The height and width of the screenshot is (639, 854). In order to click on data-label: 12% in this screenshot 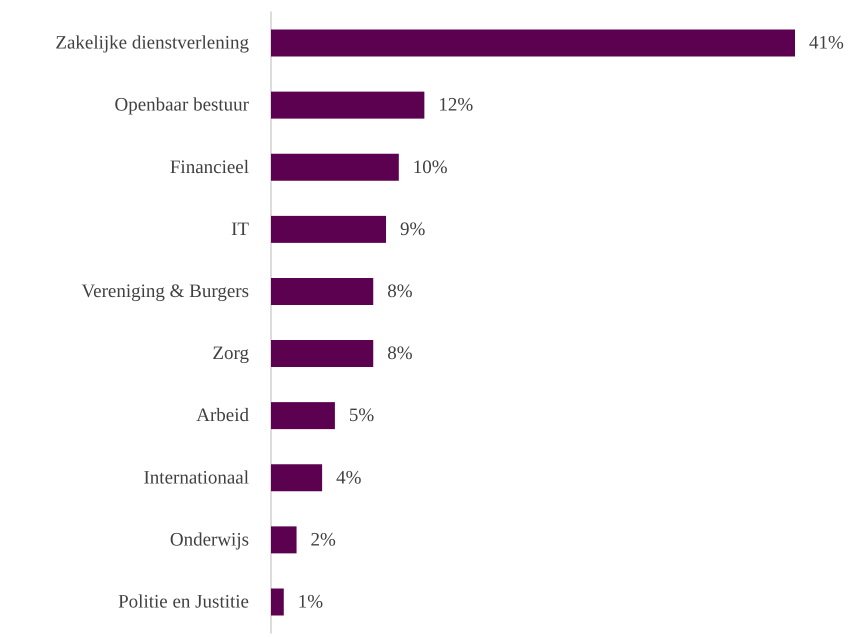, I will do `click(456, 105)`.